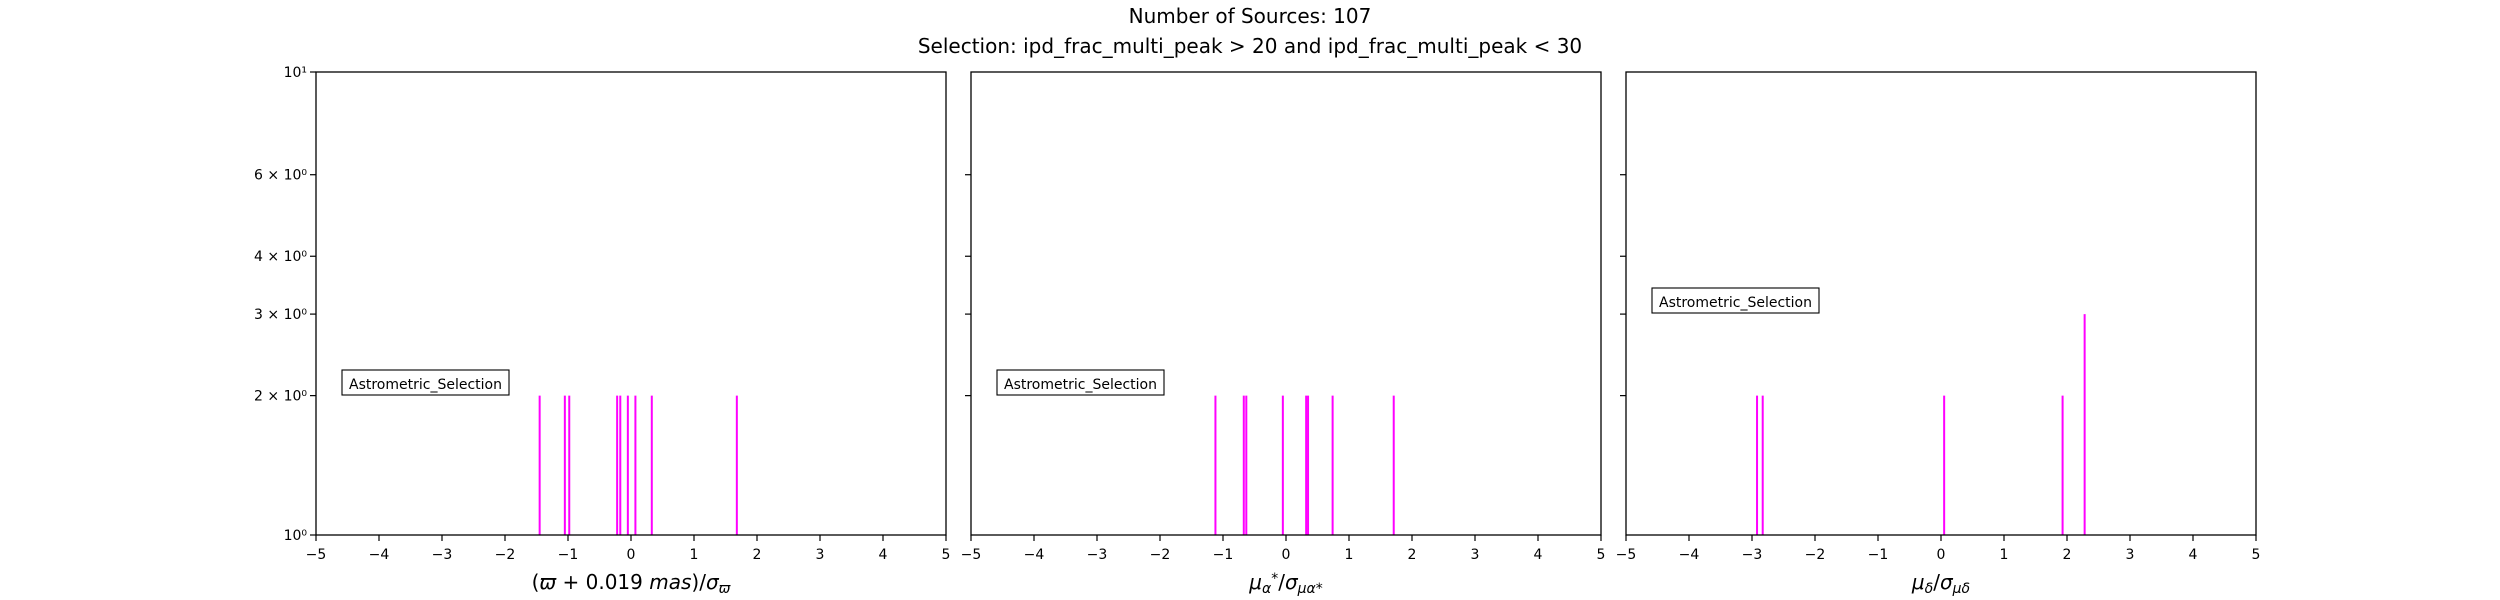 Image resolution: width=2500 pixels, height=600 pixels. Describe the element at coordinates (280, 397) in the screenshot. I see `y-tick-label: 2 × 10⁰` at that location.